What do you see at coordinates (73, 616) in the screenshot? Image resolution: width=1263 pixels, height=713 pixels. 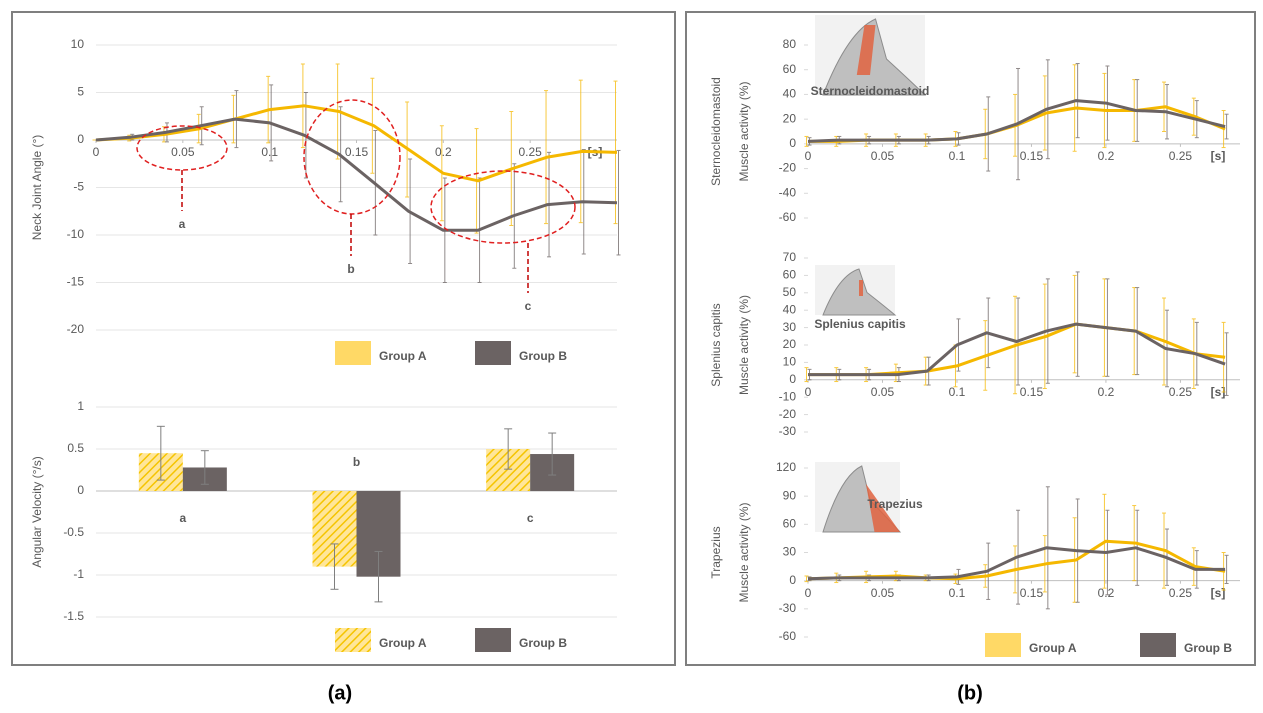 I see `y-tick-label: -1.5` at bounding box center [73, 616].